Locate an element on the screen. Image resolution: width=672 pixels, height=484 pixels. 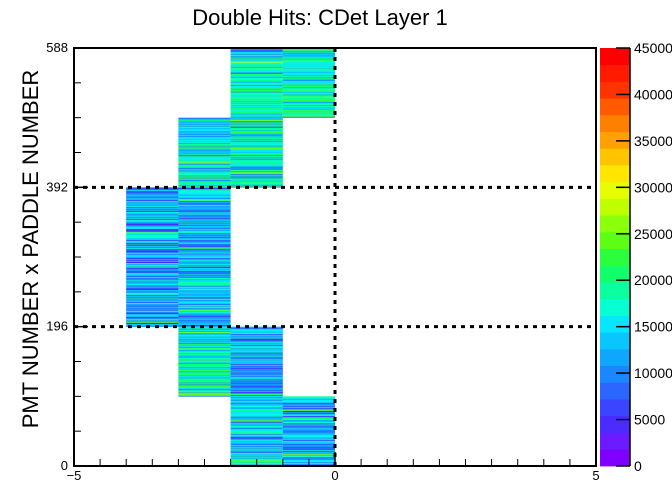
z-tick-label: 25000 is located at coordinates (653, 234).